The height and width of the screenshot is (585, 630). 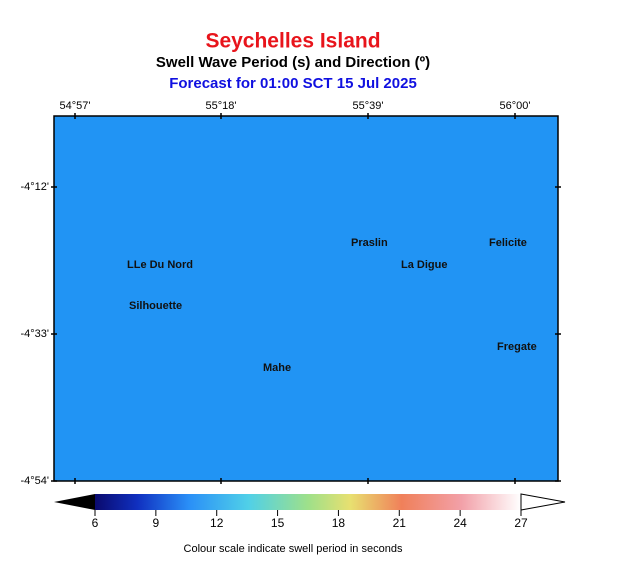 What do you see at coordinates (292, 41) in the screenshot?
I see `title: Seychelles Island` at bounding box center [292, 41].